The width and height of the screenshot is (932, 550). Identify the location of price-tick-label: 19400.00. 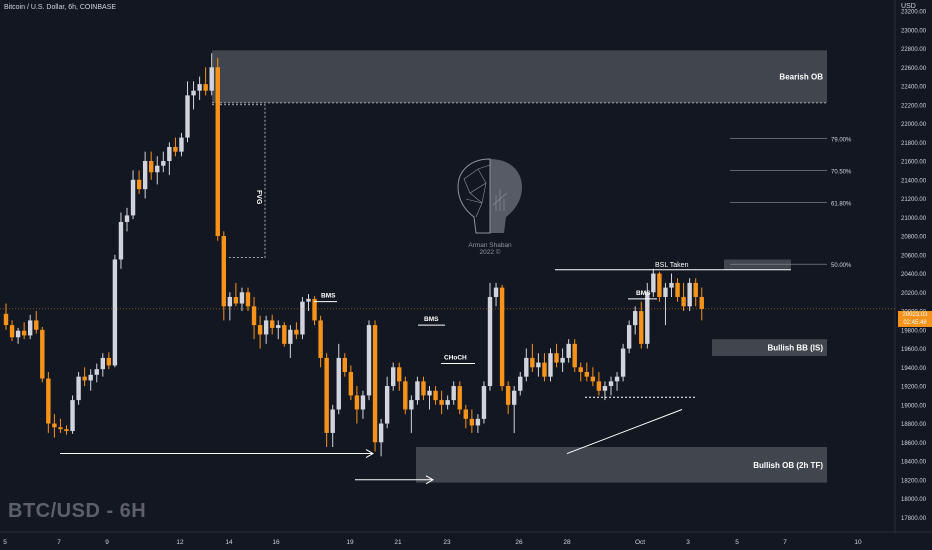
(914, 369).